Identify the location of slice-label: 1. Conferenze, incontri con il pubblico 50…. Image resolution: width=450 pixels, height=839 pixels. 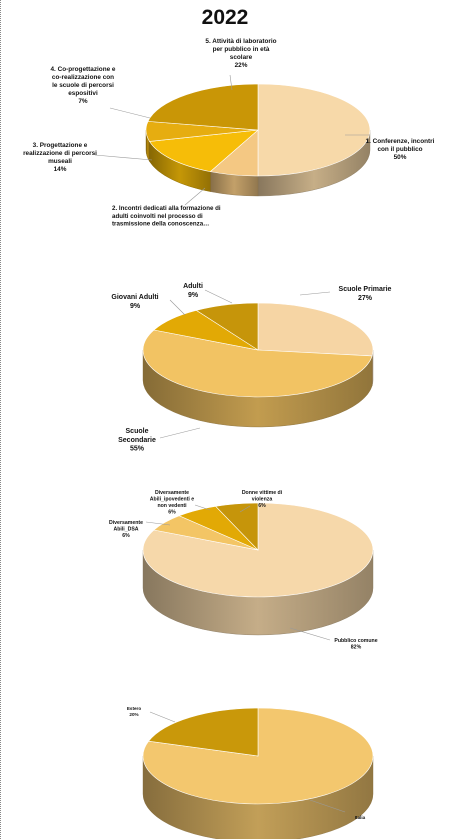
(400, 149).